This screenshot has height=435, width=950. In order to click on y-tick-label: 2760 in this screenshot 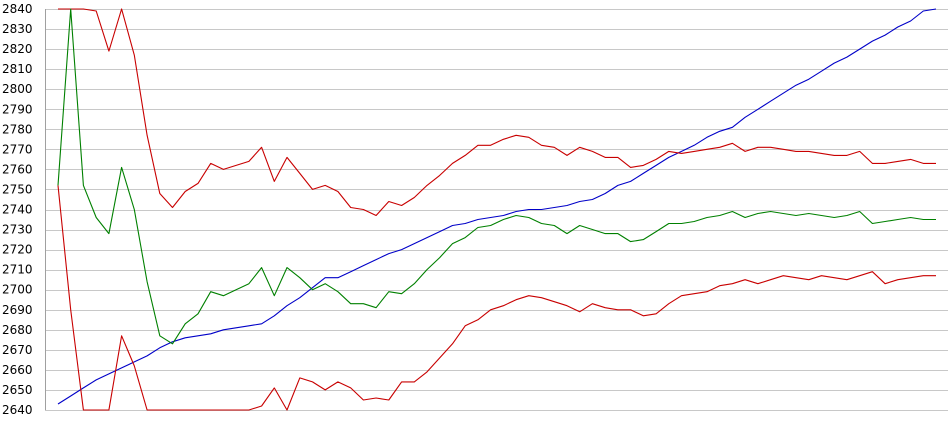, I will do `click(17, 169)`.